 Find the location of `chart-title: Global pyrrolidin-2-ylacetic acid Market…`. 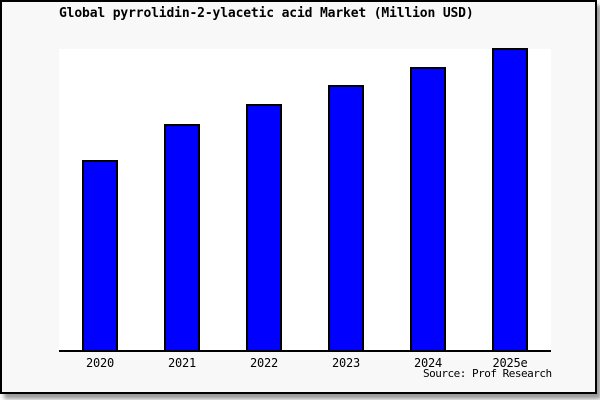

chart-title: Global pyrrolidin-2-ylacetic acid Market… is located at coordinates (266, 13).